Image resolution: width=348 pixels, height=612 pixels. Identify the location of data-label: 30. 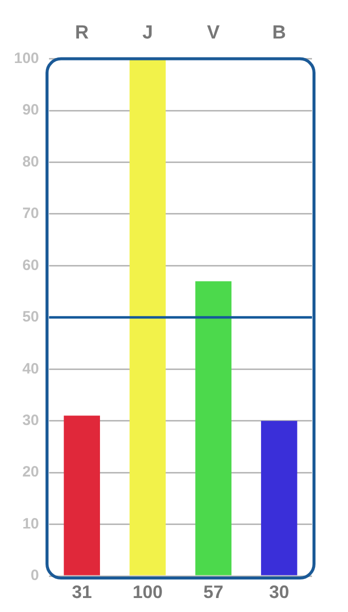
(279, 592).